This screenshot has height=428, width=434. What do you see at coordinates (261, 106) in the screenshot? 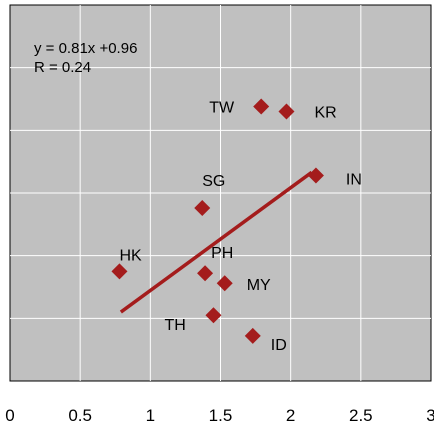
I see `data-point-tw` at bounding box center [261, 106].